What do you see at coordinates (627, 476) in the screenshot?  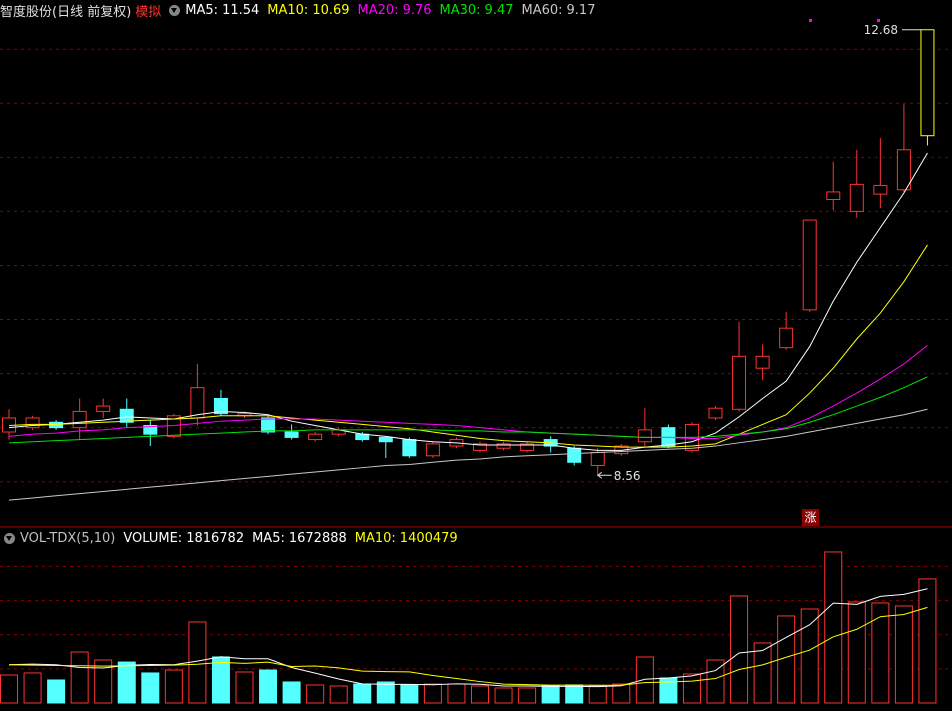 I see `min-label: 8.56` at bounding box center [627, 476].